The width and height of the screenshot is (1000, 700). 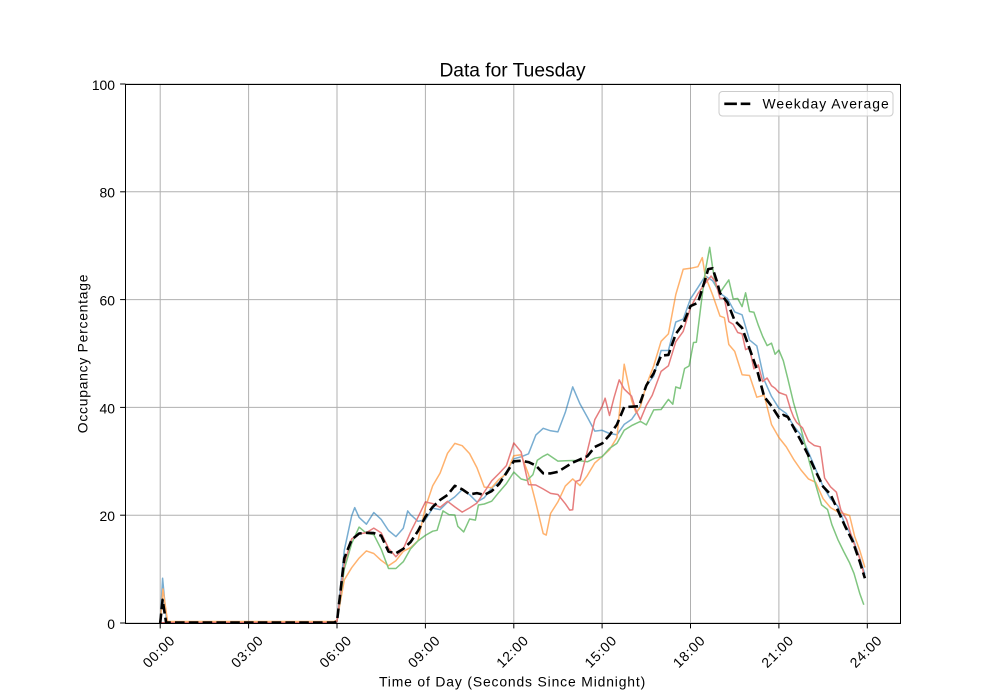 What do you see at coordinates (108, 516) in the screenshot?
I see `svg-text: 20` at bounding box center [108, 516].